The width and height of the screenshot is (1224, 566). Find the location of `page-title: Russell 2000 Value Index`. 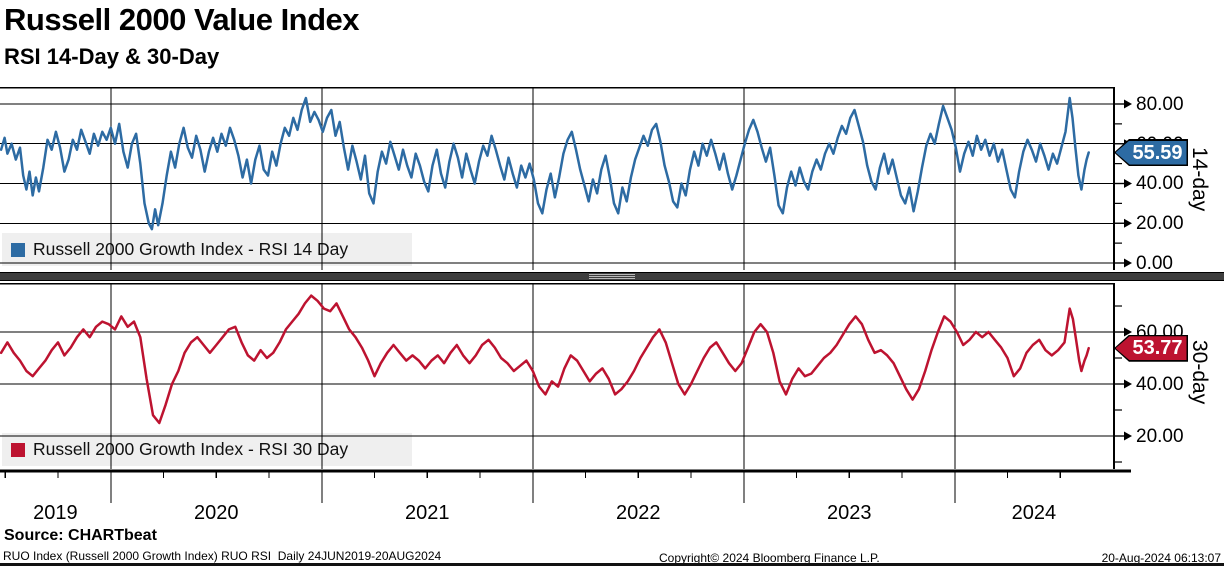

page-title: Russell 2000 Value Index is located at coordinates (182, 19).